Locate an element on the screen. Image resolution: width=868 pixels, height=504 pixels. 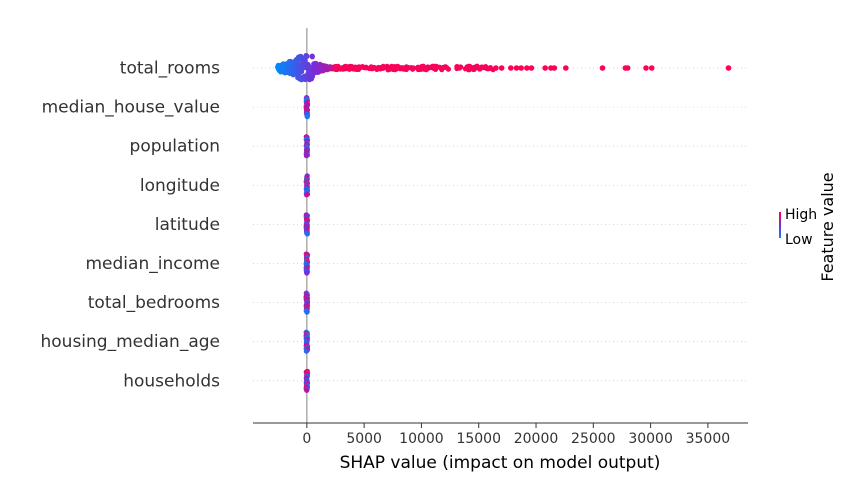
x-tick-label: 10000 is located at coordinates (421, 439).